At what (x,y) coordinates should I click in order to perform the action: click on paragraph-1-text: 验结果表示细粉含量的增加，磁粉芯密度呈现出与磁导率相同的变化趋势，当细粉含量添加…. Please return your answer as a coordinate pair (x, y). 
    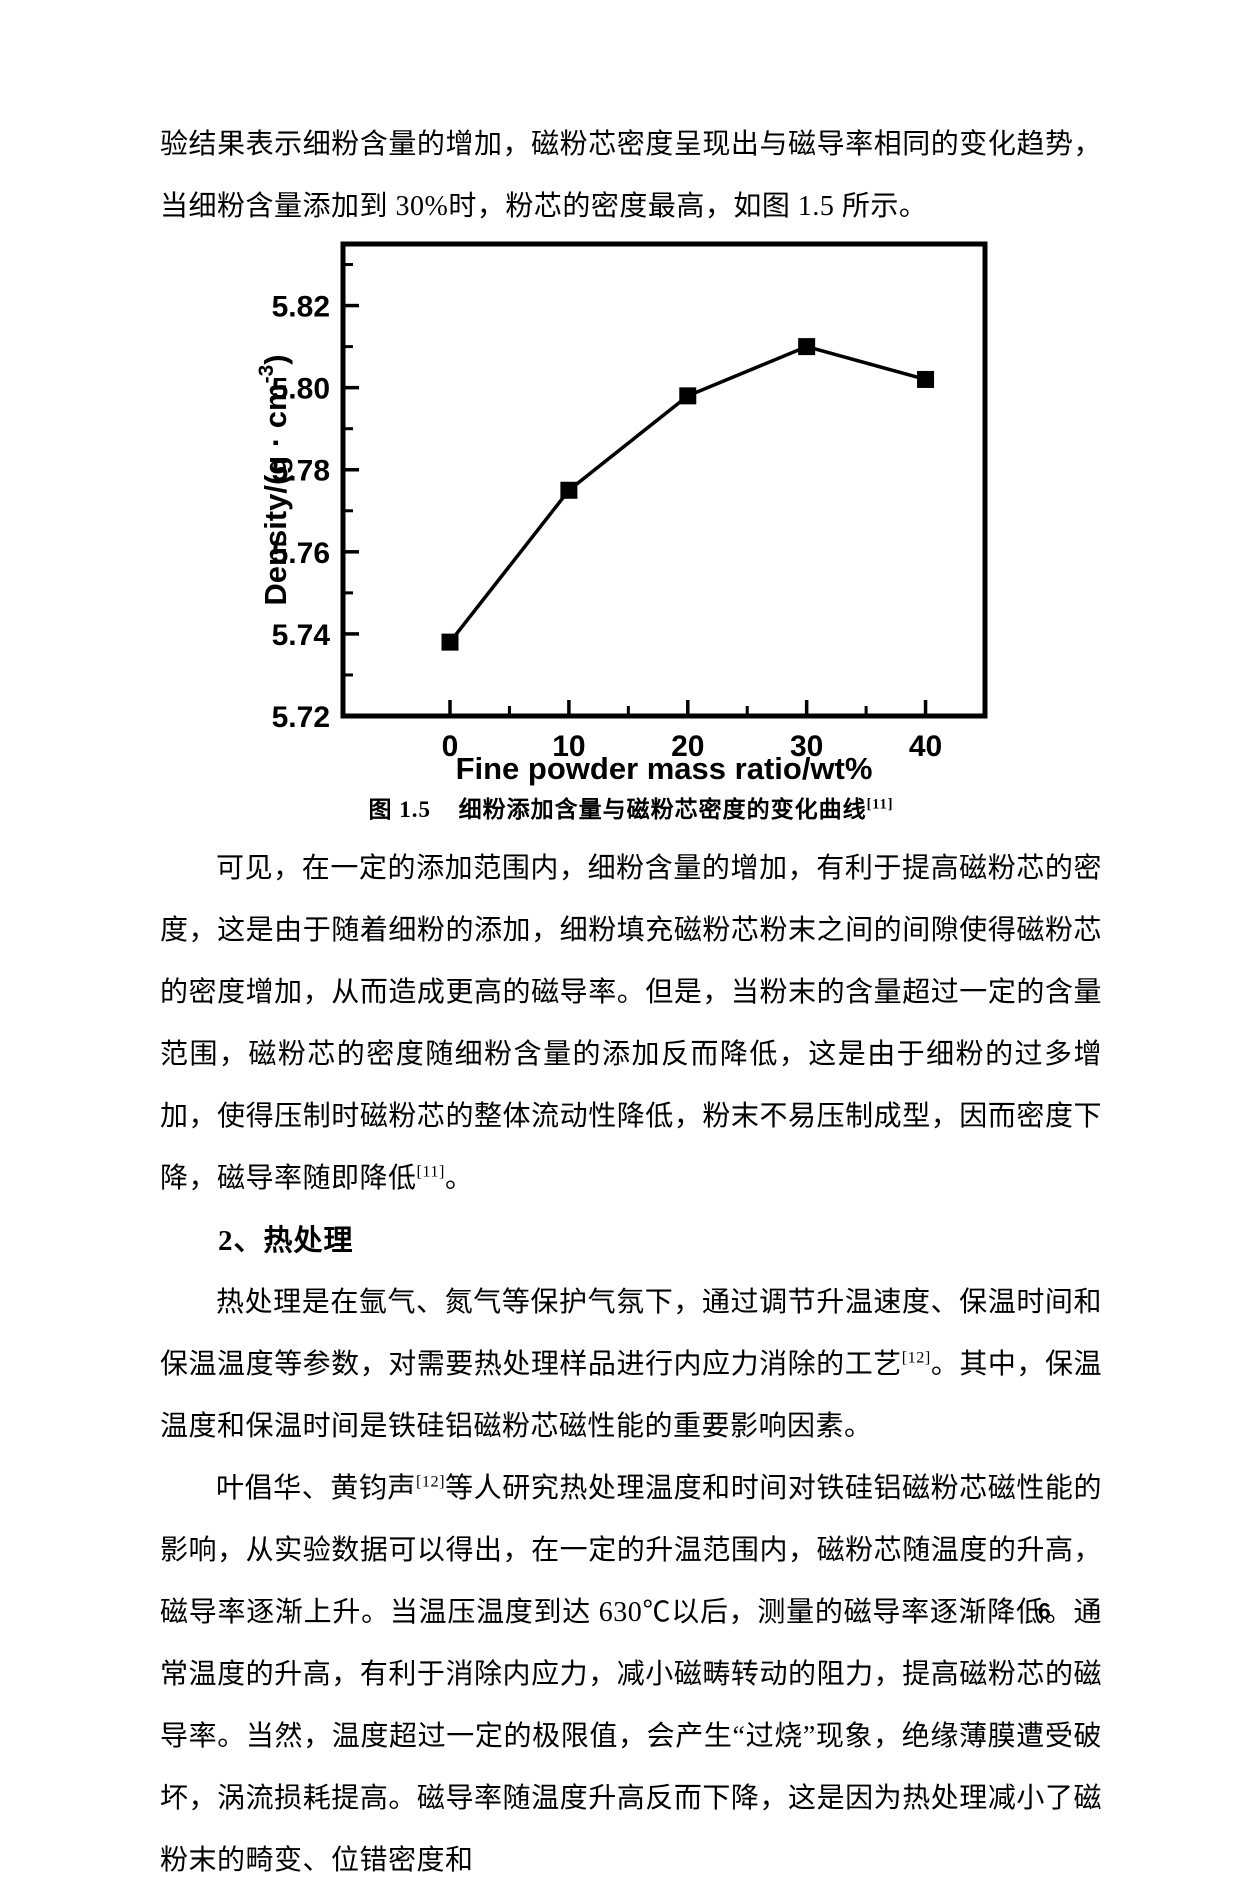
    Looking at the image, I should click on (631, 175).